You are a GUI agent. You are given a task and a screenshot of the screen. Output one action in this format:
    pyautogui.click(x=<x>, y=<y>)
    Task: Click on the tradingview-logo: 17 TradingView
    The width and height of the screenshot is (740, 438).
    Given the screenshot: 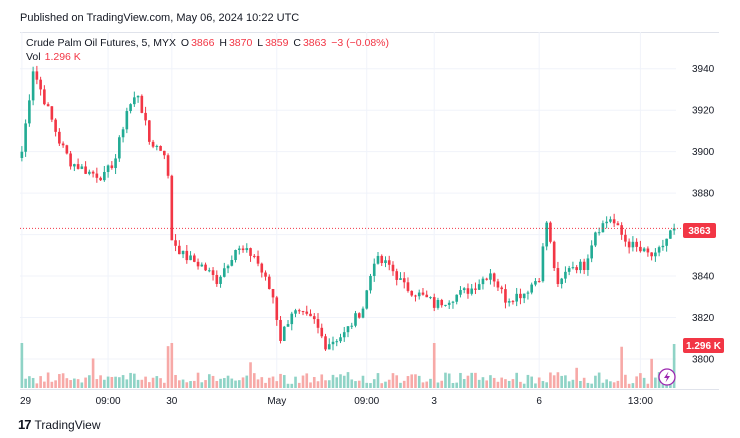 What is the action you would take?
    pyautogui.click(x=59, y=424)
    